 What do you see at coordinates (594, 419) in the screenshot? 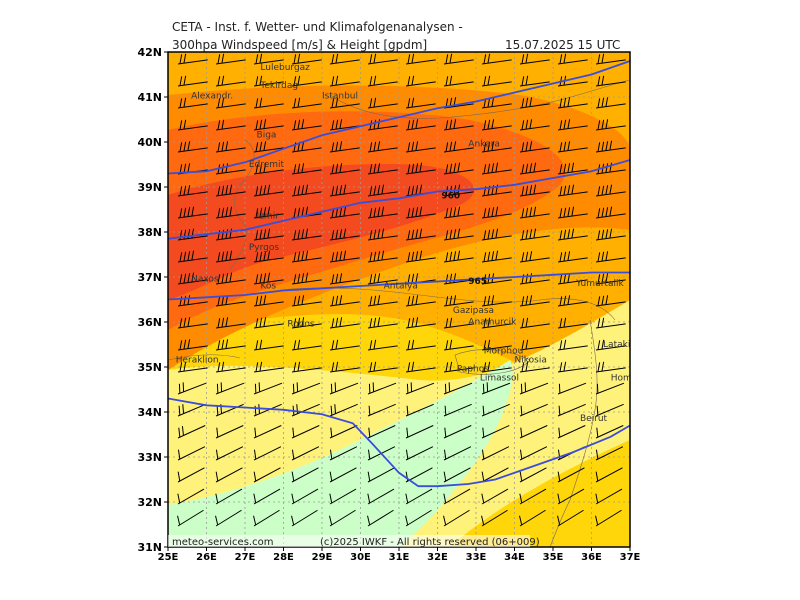
I see `city-label: Beirut` at bounding box center [594, 419].